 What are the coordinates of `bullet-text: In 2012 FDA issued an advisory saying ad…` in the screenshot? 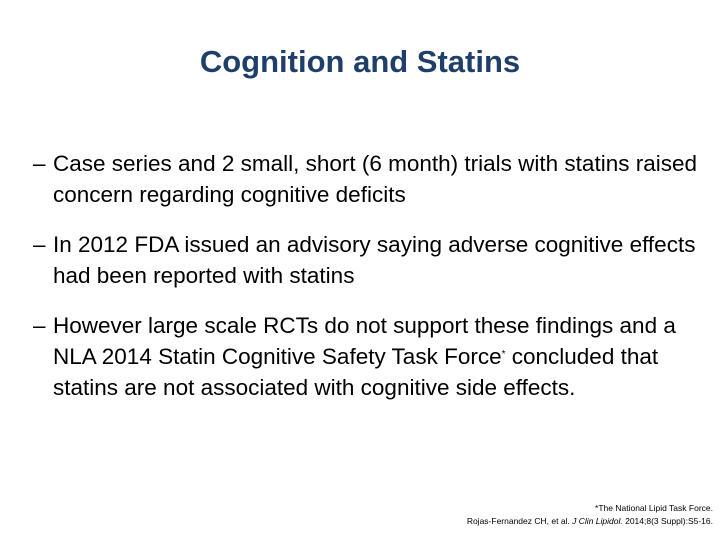 It's located at (374, 260).